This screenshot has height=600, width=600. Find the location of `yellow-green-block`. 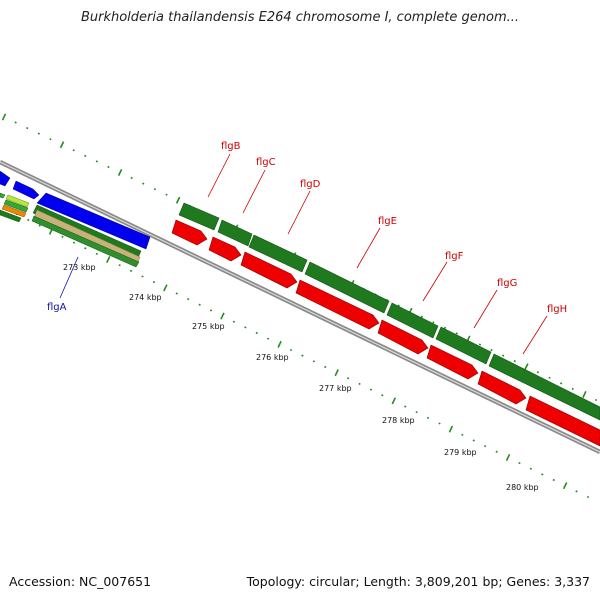

yellow-green-block is located at coordinates (17, 201).